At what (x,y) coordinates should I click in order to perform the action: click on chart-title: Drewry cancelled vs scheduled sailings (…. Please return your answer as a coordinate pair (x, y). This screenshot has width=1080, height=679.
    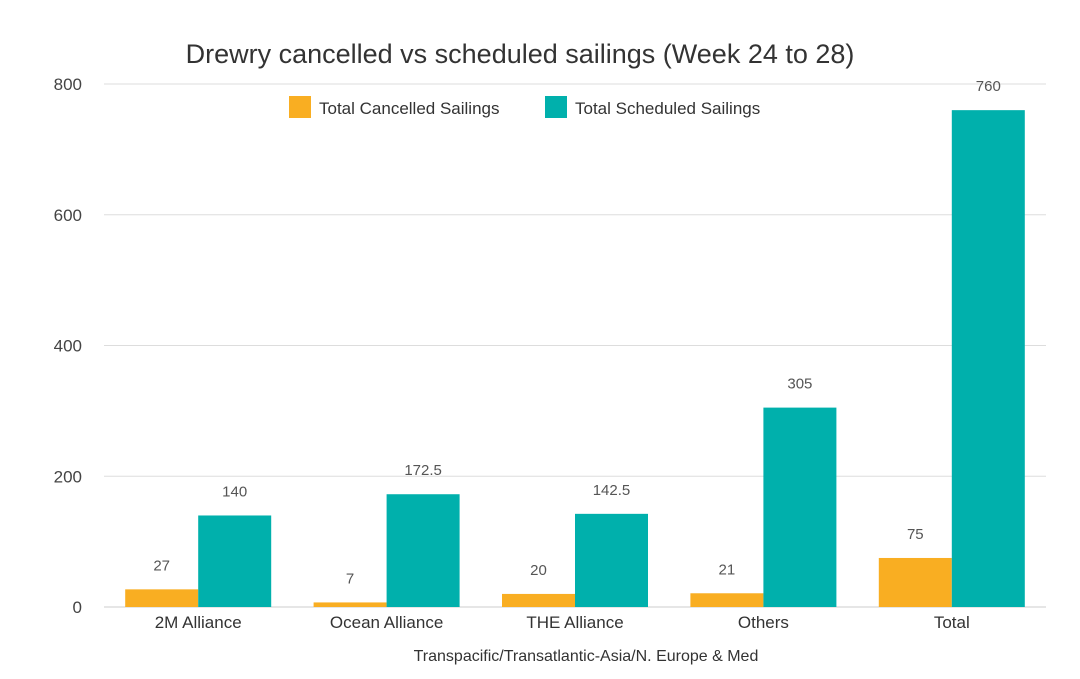
    Looking at the image, I should click on (520, 54).